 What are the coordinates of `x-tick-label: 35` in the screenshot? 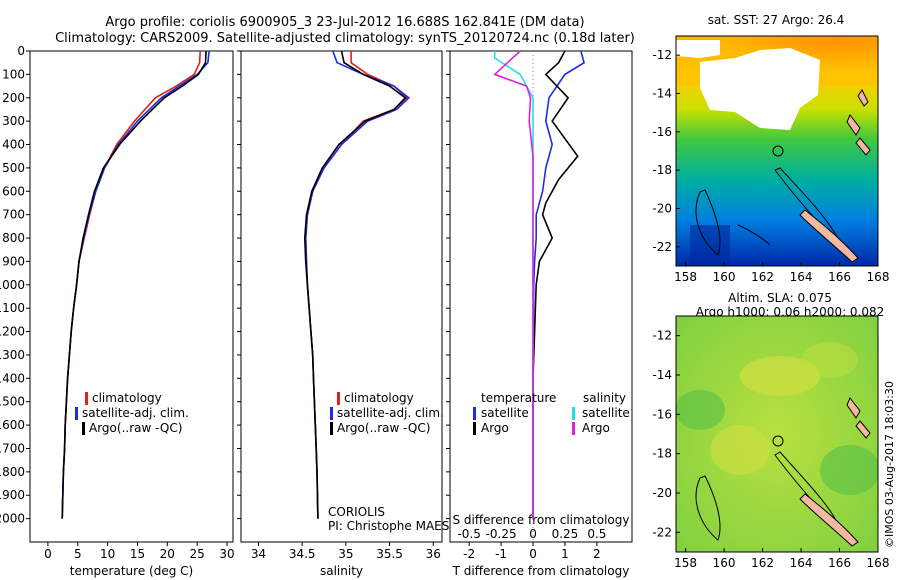 It's located at (345, 554).